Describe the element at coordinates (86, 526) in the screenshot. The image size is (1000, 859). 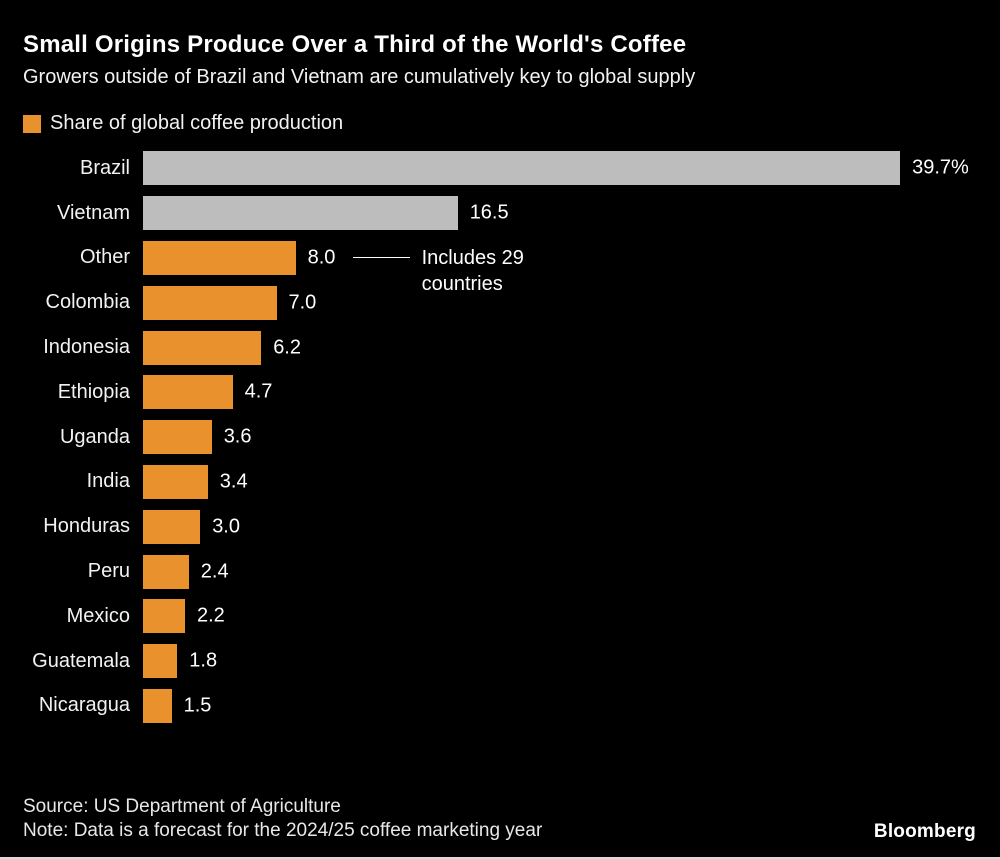
I see `category-label: Honduras` at that location.